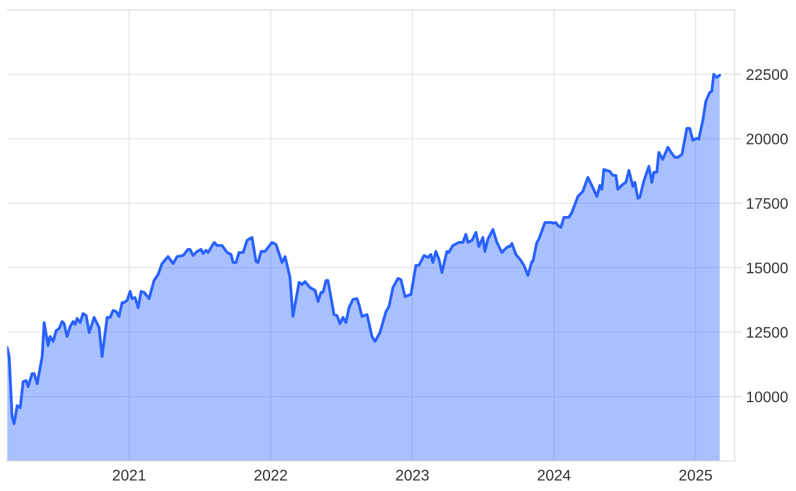  What do you see at coordinates (767, 396) in the screenshot?
I see `y-tick-label: 10000` at bounding box center [767, 396].